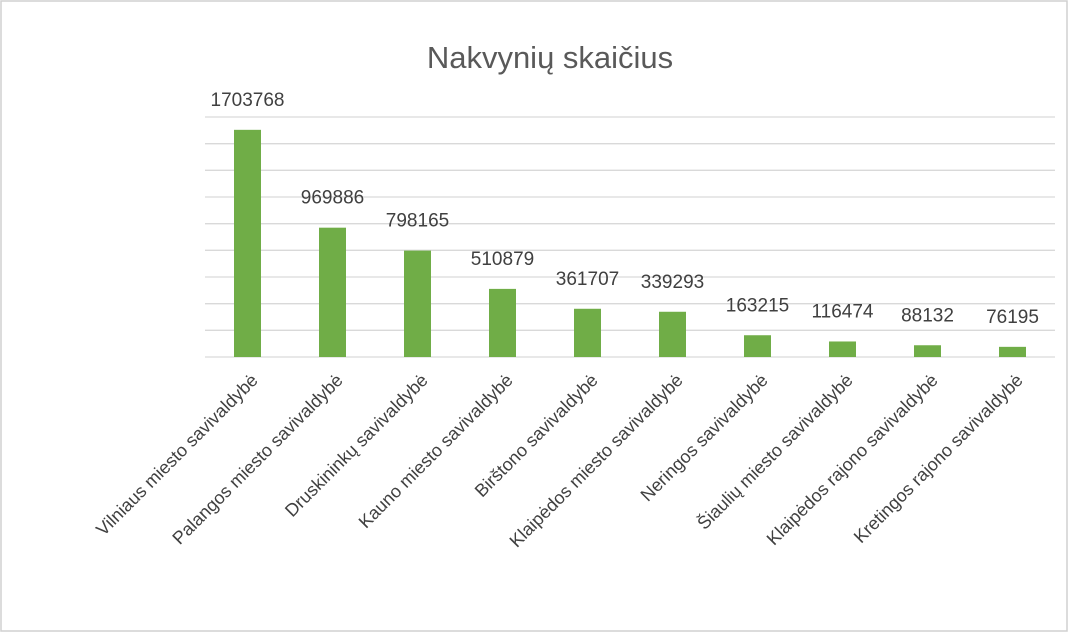 The height and width of the screenshot is (632, 1068). What do you see at coordinates (550, 57) in the screenshot?
I see `chart-title: Nakvynių skaičius` at bounding box center [550, 57].